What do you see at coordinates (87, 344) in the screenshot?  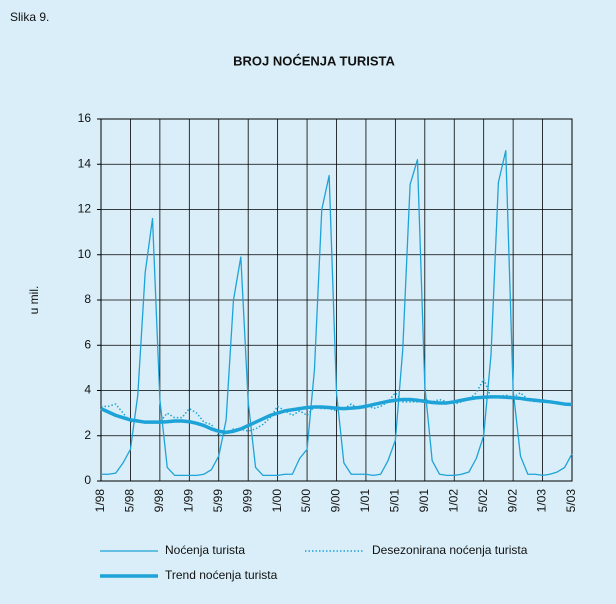 I see `y-tick-label: 6` at bounding box center [87, 344].